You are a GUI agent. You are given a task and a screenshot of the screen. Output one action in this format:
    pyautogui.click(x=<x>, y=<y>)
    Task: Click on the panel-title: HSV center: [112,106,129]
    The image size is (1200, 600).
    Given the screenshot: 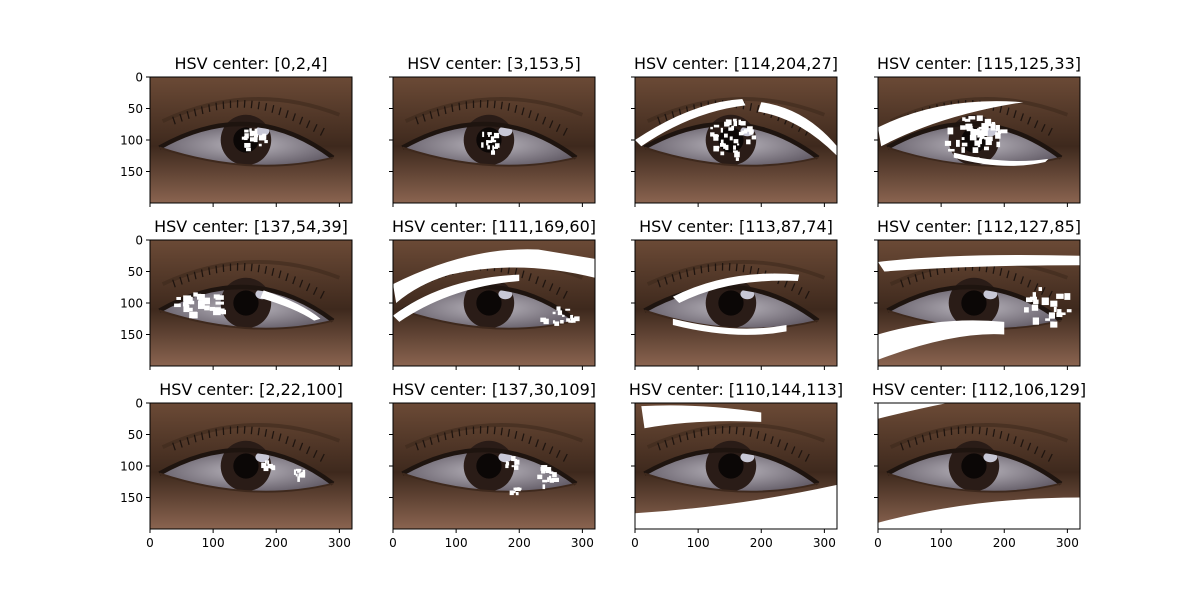 What is the action you would take?
    pyautogui.click(x=979, y=389)
    